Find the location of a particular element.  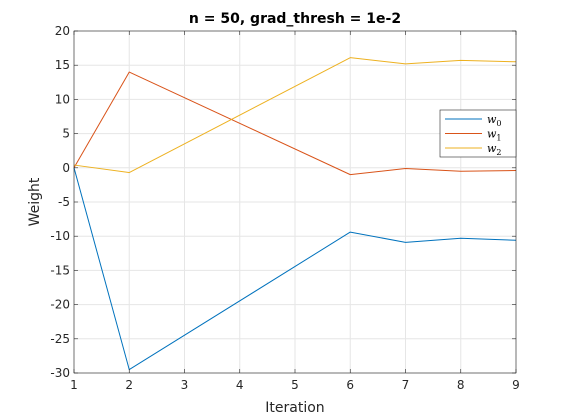

legend-label-subscript: 0 is located at coordinates (498, 123).